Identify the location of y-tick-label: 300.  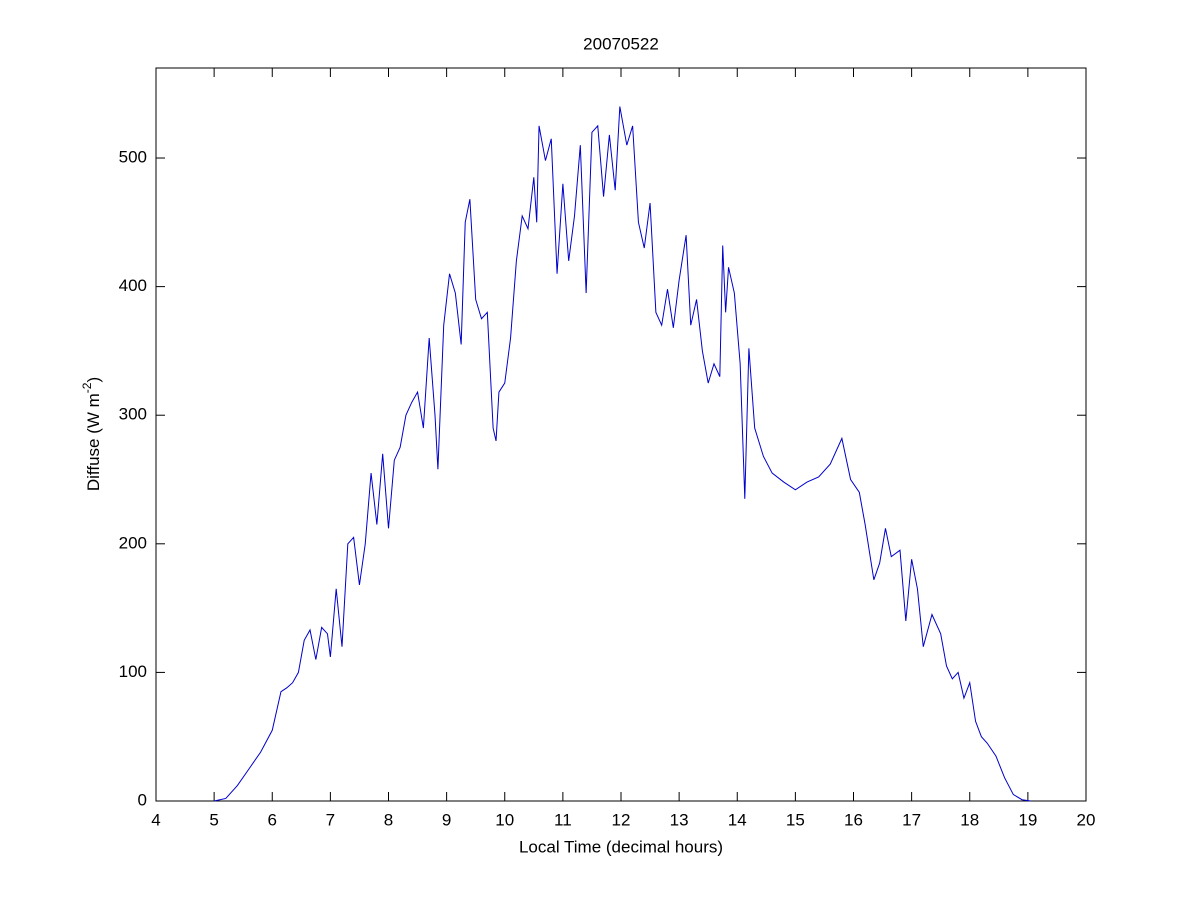
(133, 414).